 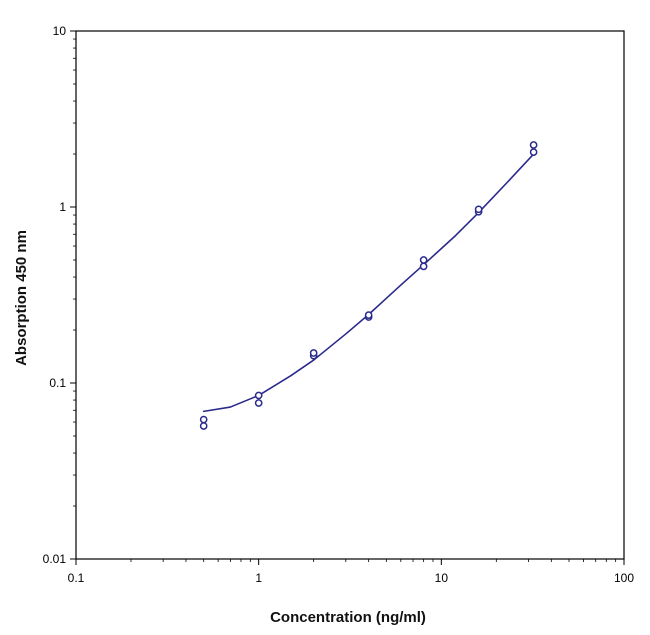 I want to click on x-tick-label: 0.1, so click(x=76, y=578).